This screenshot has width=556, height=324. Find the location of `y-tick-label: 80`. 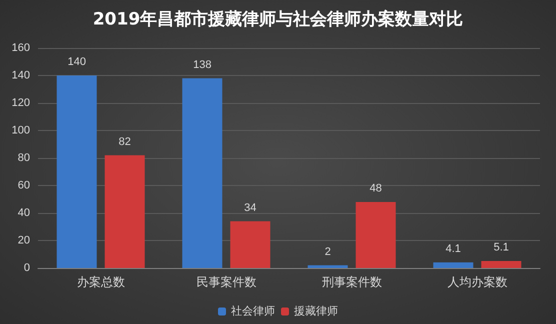

y-tick-label: 80 is located at coordinates (24, 158).